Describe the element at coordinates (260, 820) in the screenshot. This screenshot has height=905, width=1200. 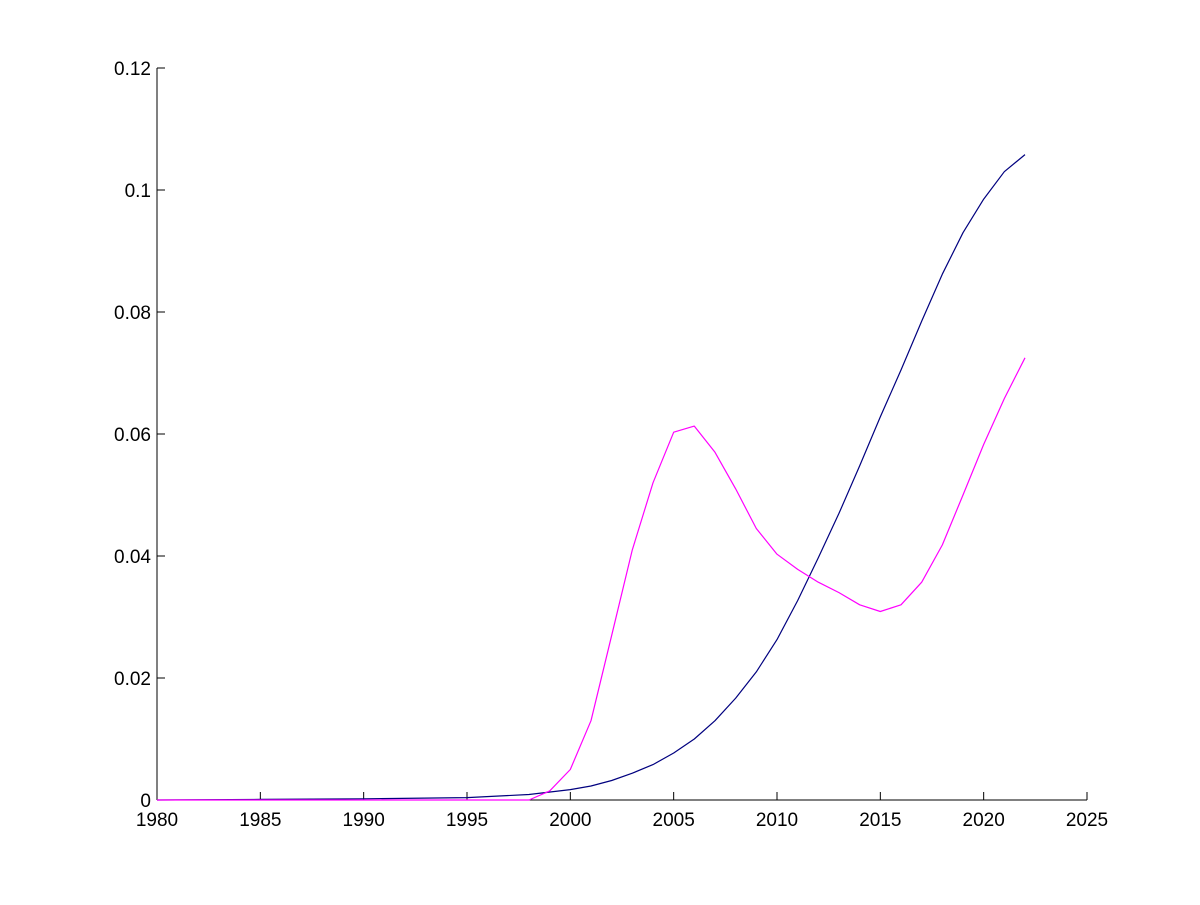
I see `x-tick-label: 1985` at that location.